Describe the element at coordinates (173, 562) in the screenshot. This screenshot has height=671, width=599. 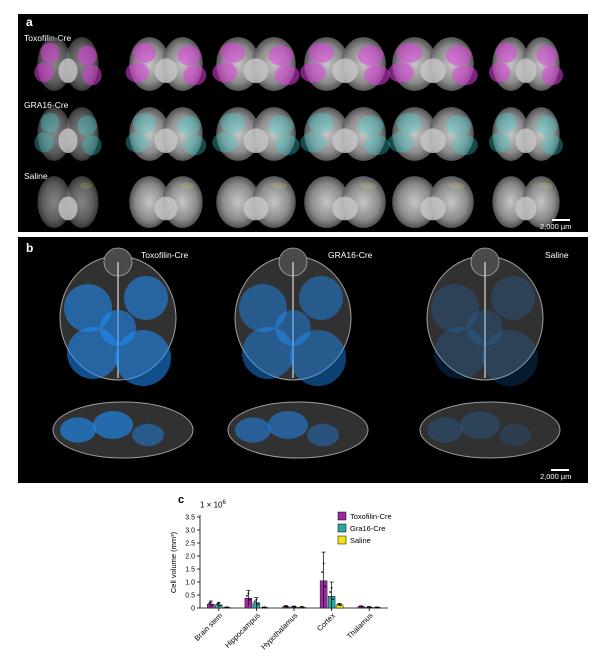
I see `y-axis-label: Cell volume (mm³)` at that location.